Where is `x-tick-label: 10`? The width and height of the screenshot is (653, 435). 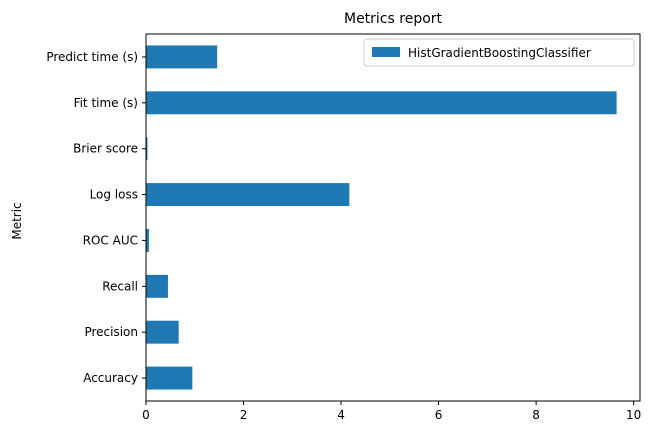 x-tick-label: 10 is located at coordinates (633, 415).